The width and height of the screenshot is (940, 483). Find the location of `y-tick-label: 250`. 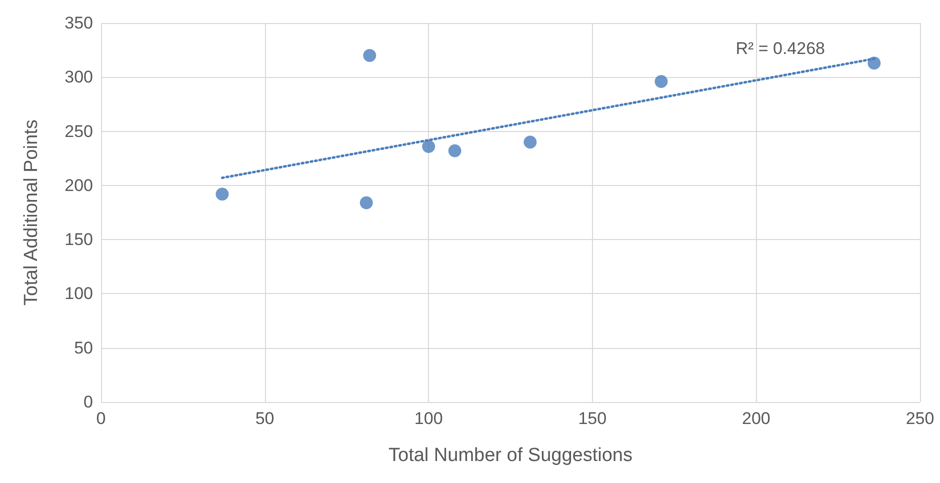

y-tick-label: 250 is located at coordinates (78, 131).